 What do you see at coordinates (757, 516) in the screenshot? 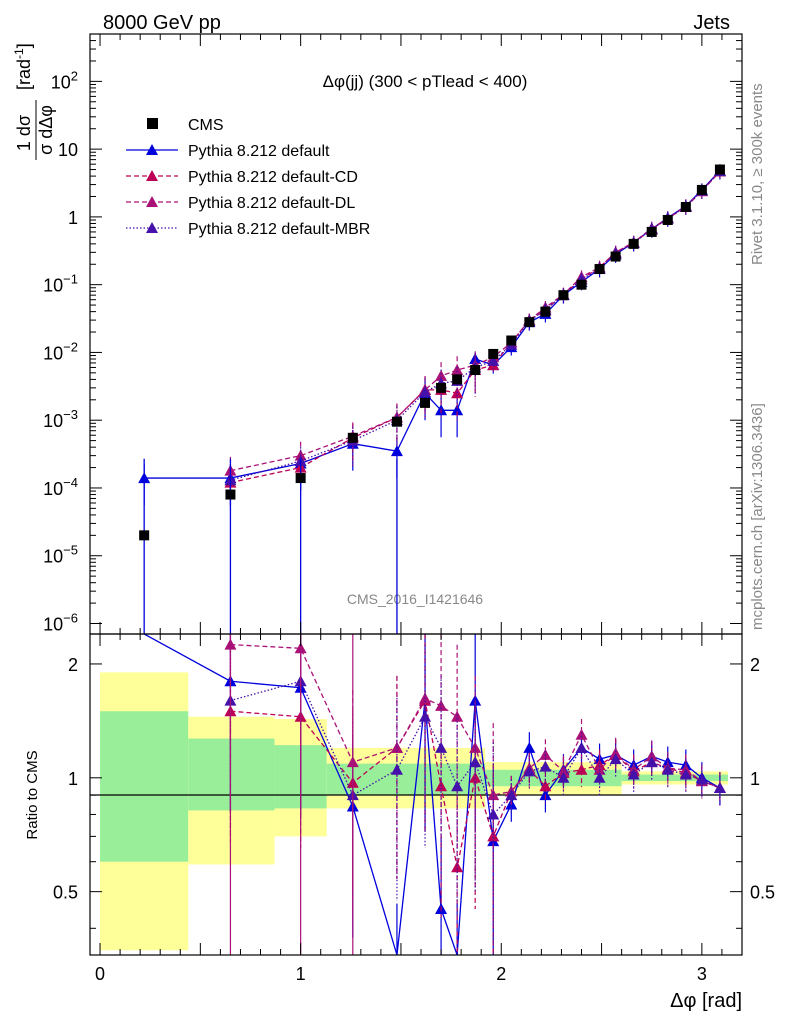
I see `mcplots-side-label: mcplots.cern.ch [arXiv:1306.3436]` at bounding box center [757, 516].